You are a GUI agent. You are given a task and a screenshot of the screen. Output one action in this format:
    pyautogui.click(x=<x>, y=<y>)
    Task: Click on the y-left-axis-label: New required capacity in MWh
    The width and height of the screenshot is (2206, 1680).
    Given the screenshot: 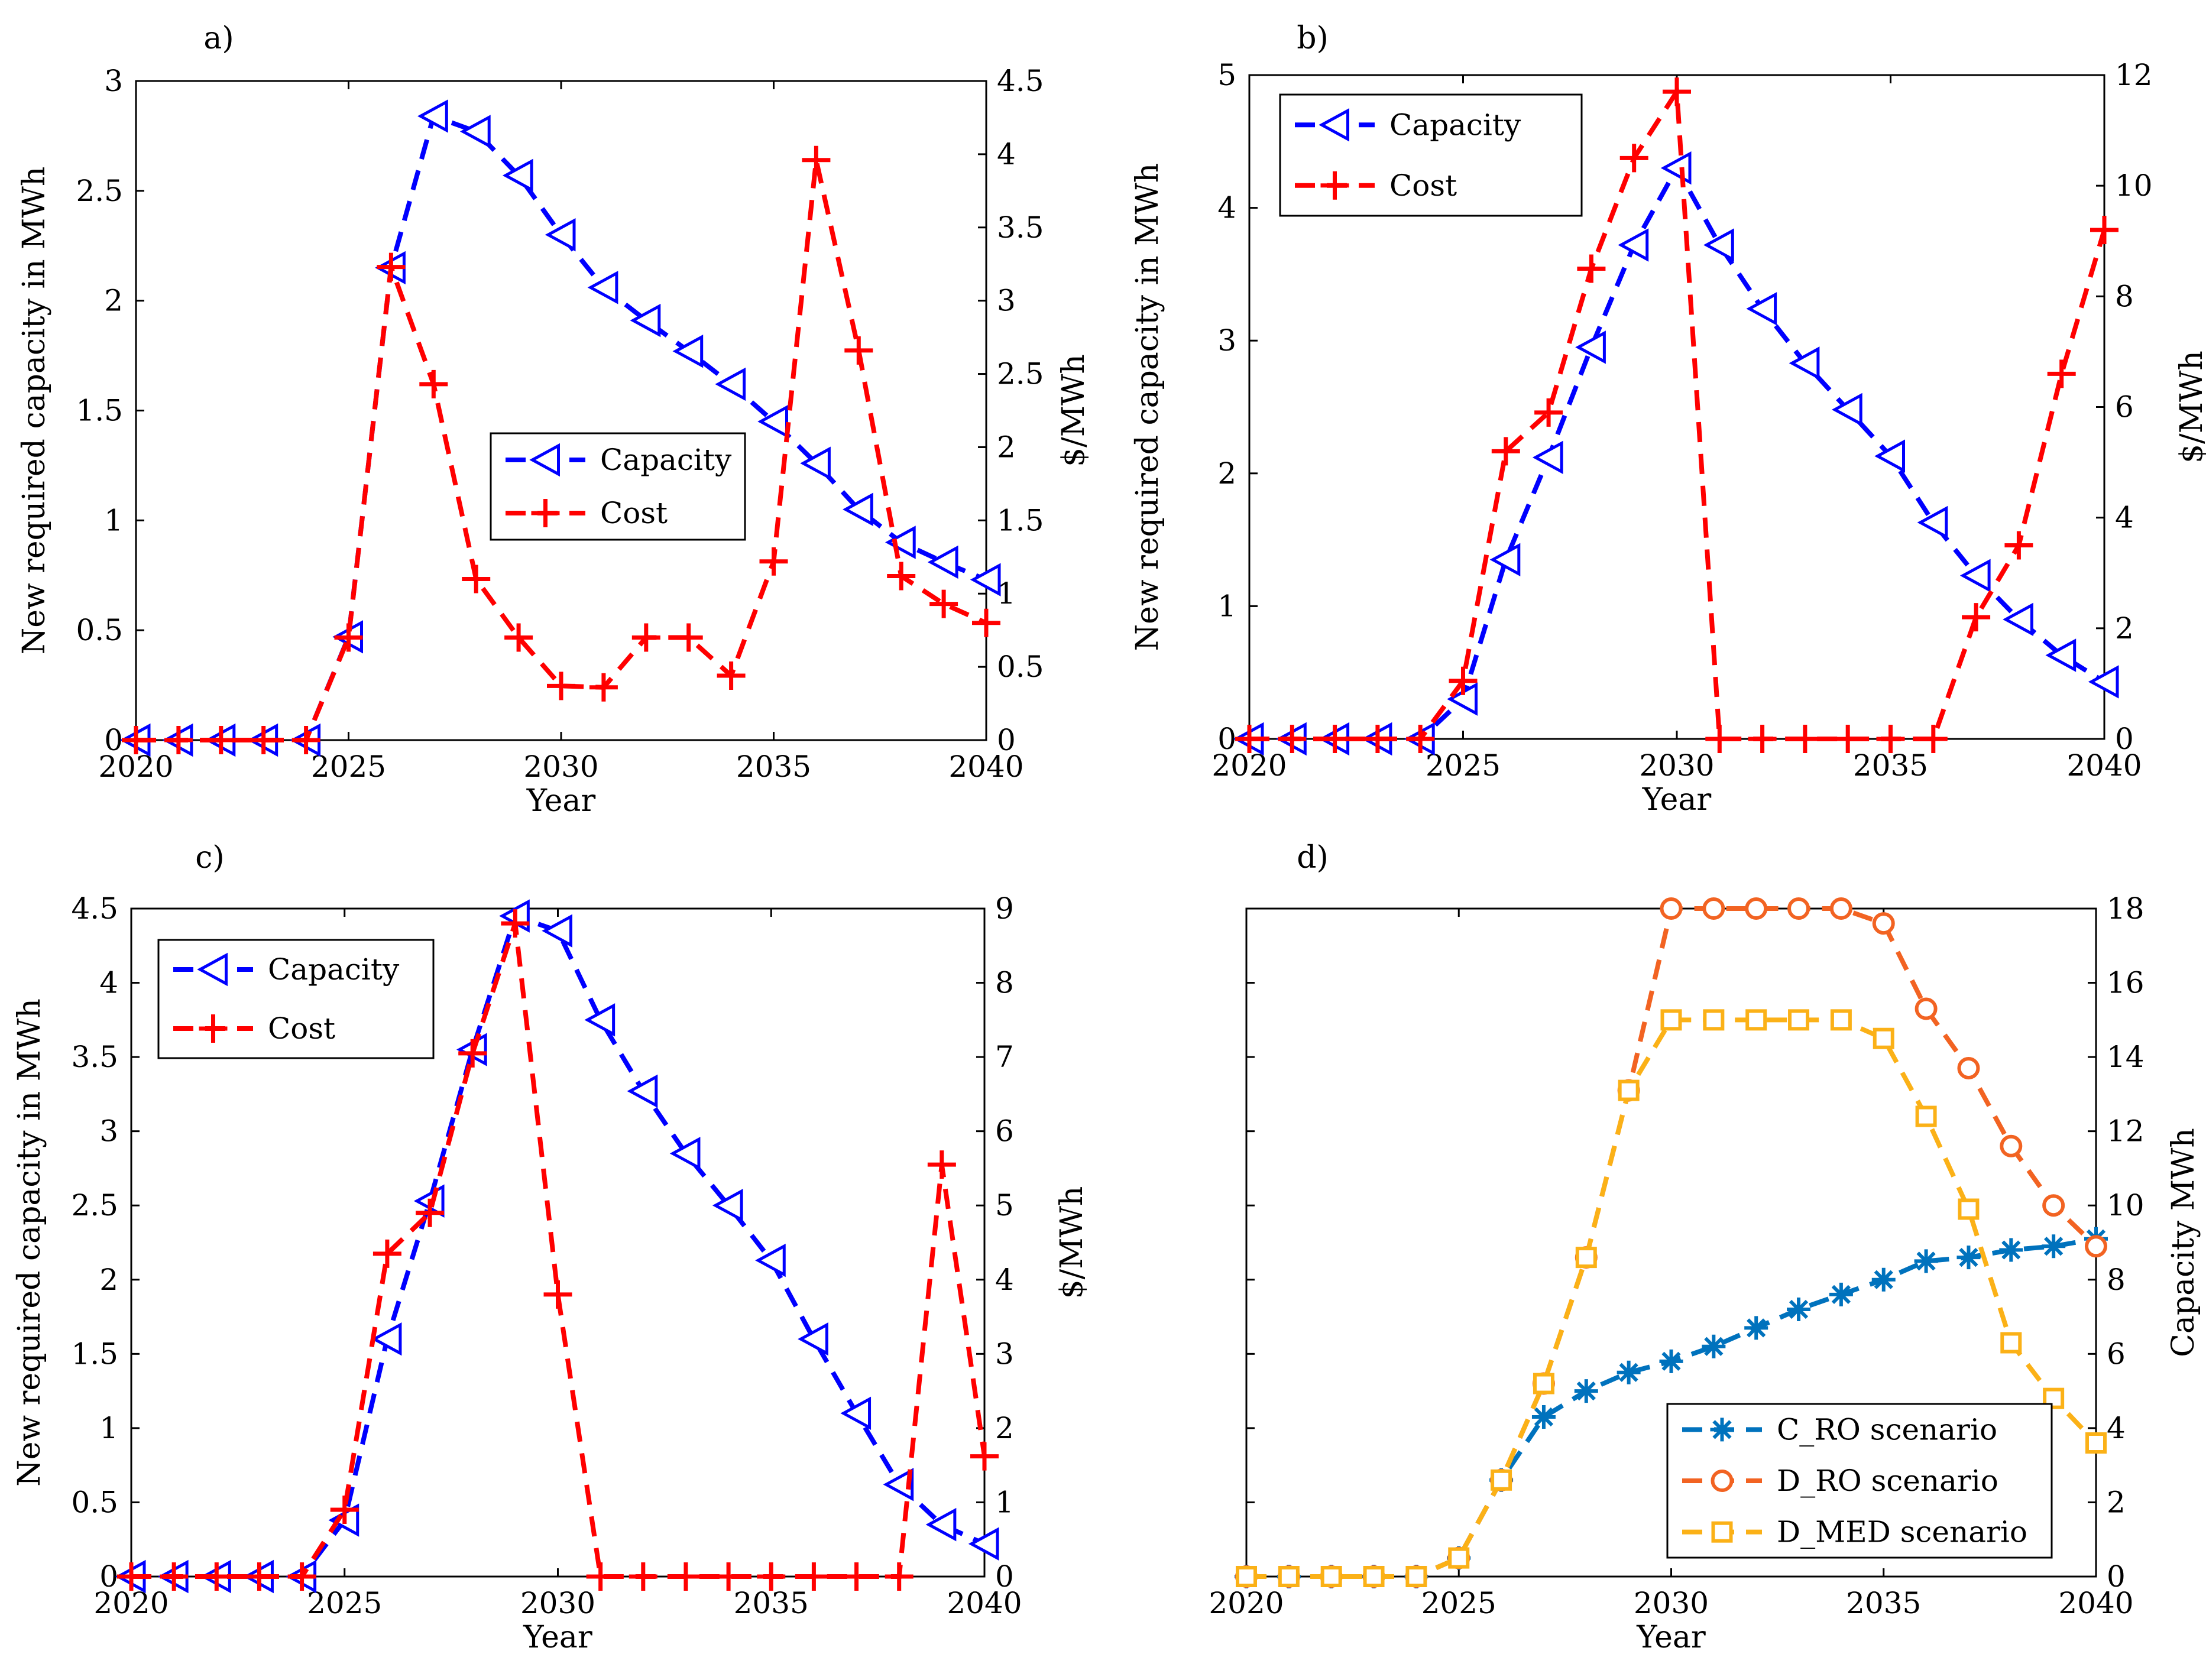 What is the action you would take?
    pyautogui.click(x=1147, y=407)
    